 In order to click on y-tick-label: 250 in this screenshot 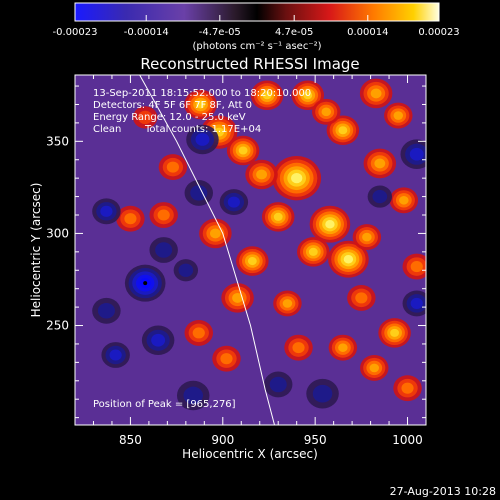, I will do `click(57, 326)`.